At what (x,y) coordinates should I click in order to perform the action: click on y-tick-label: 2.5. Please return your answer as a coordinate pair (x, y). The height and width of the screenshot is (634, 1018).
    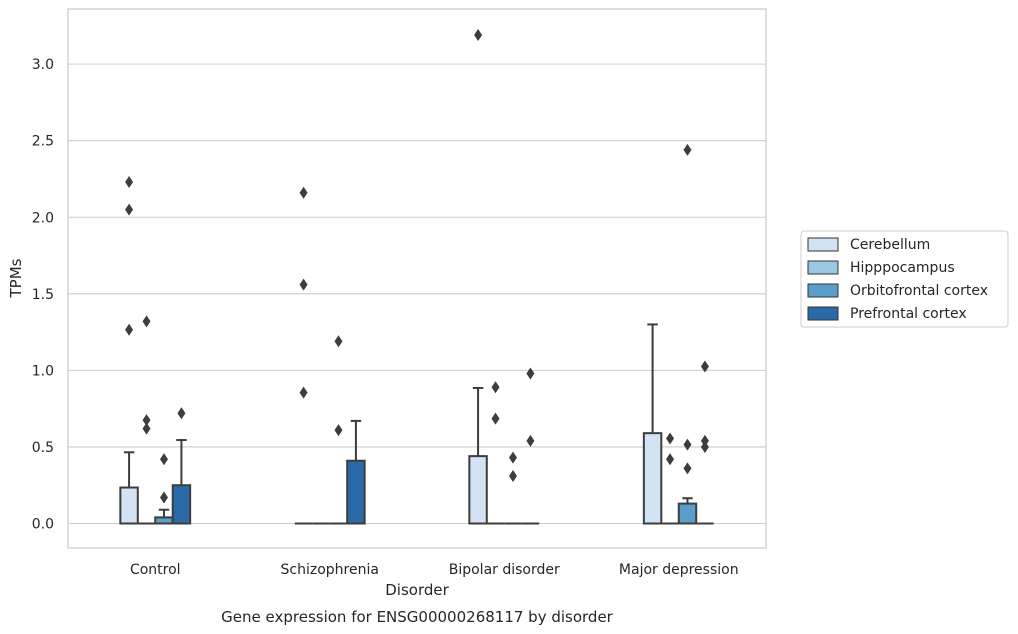
    Looking at the image, I should click on (43, 142).